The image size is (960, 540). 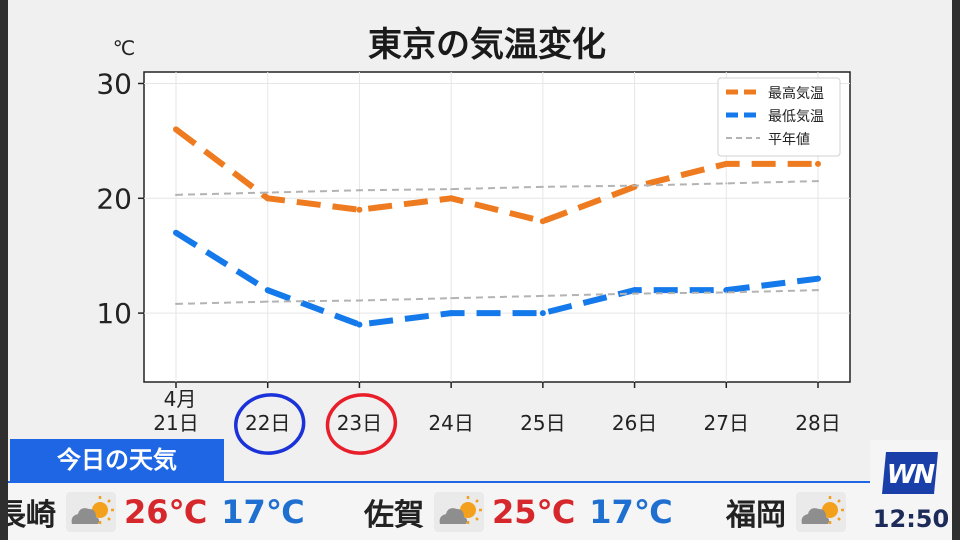 I want to click on city-nagasaki: 長崎 26℃ 17℃, so click(x=156, y=512).